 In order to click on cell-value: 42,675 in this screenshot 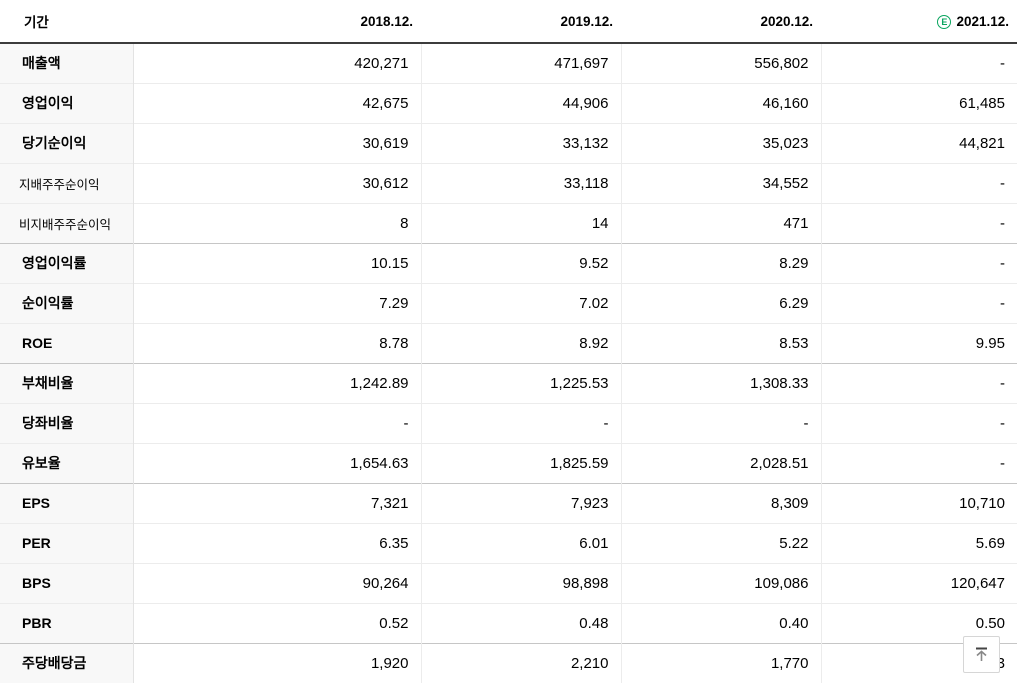, I will do `click(277, 102)`.